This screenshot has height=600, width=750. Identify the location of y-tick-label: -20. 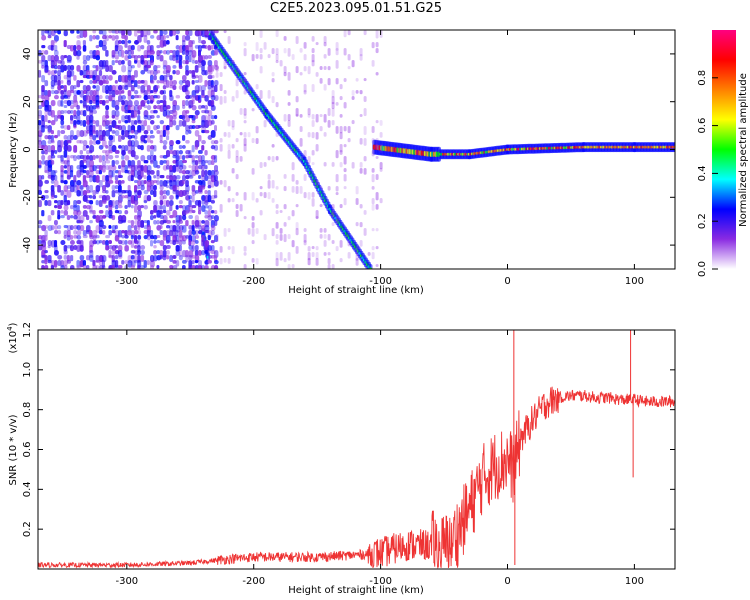
(27, 197).